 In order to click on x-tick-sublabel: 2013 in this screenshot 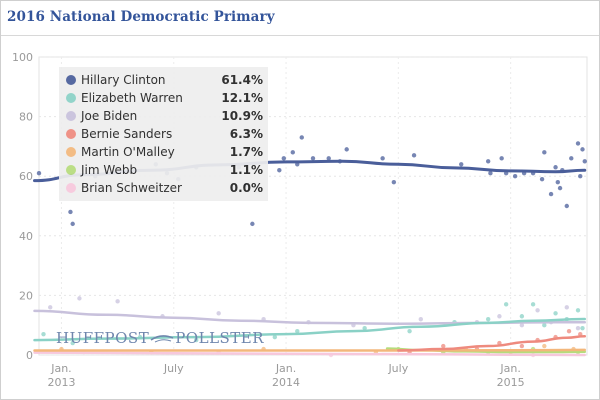, I will do `click(61, 382)`.